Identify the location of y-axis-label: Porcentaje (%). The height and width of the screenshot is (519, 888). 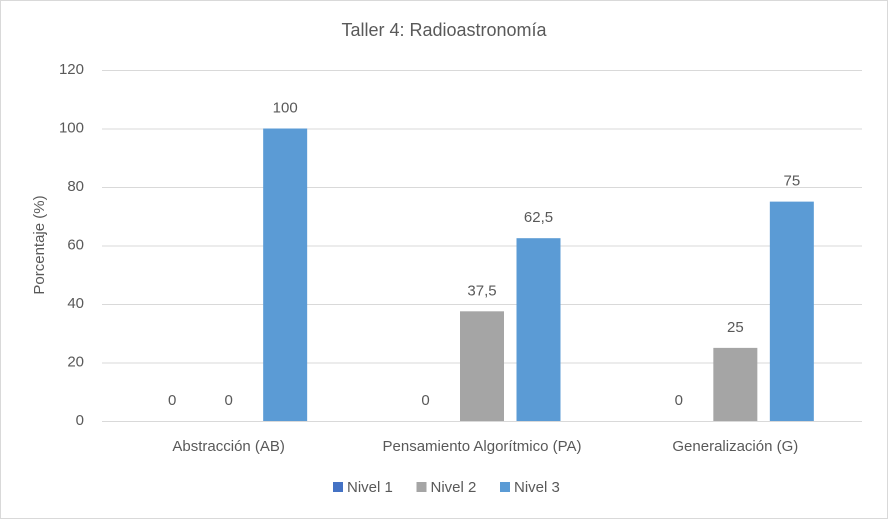
(39, 244).